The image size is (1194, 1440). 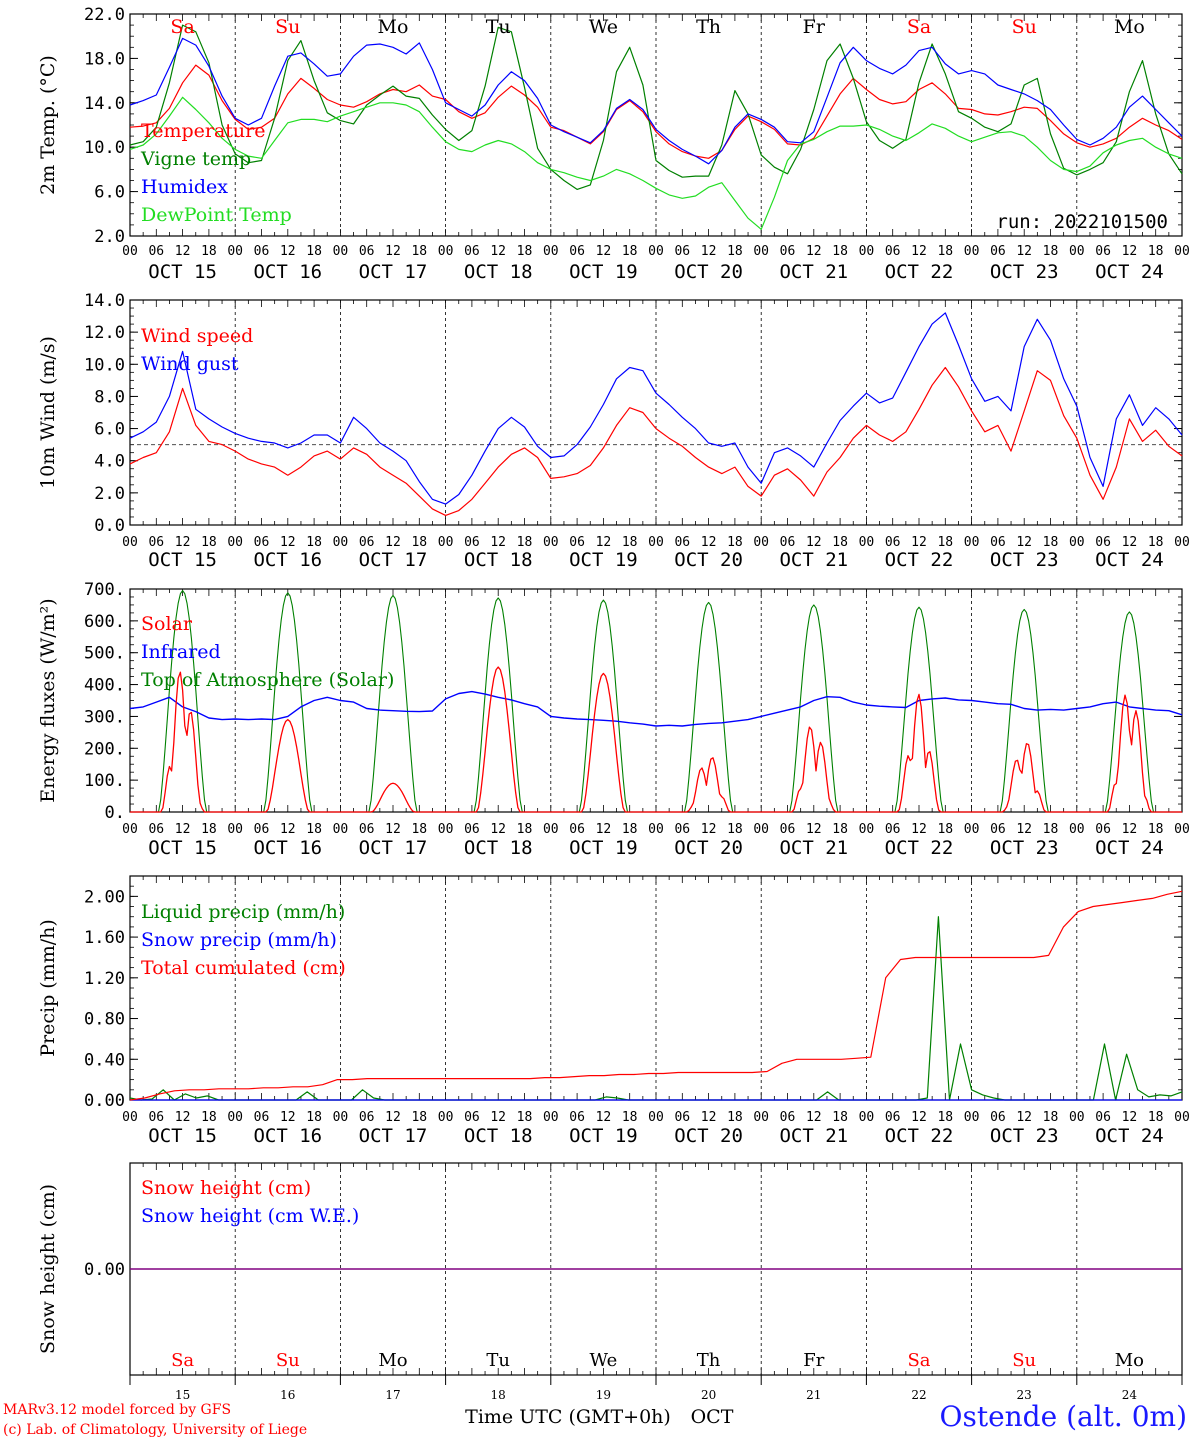 I want to click on day-number-label: 19, so click(x=603, y=1395).